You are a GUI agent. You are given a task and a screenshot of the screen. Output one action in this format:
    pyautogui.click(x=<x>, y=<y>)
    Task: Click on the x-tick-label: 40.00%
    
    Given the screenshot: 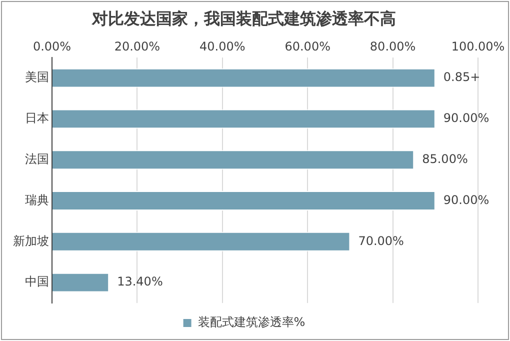 What is the action you would take?
    pyautogui.click(x=223, y=47)
    